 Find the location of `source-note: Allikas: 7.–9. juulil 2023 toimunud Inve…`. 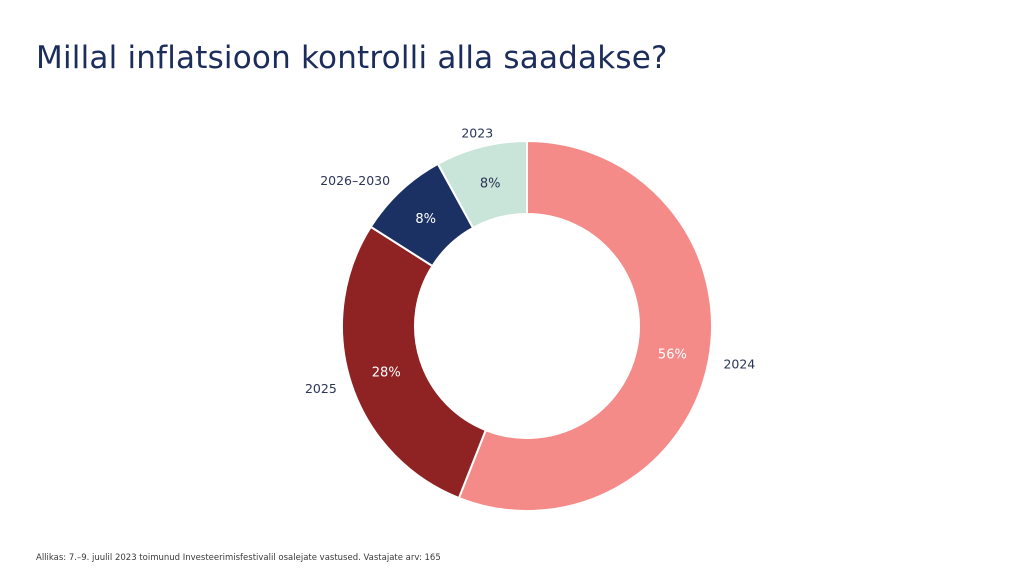

source-note: Allikas: 7.–9. juulil 2023 toimunud Inve… is located at coordinates (238, 558).